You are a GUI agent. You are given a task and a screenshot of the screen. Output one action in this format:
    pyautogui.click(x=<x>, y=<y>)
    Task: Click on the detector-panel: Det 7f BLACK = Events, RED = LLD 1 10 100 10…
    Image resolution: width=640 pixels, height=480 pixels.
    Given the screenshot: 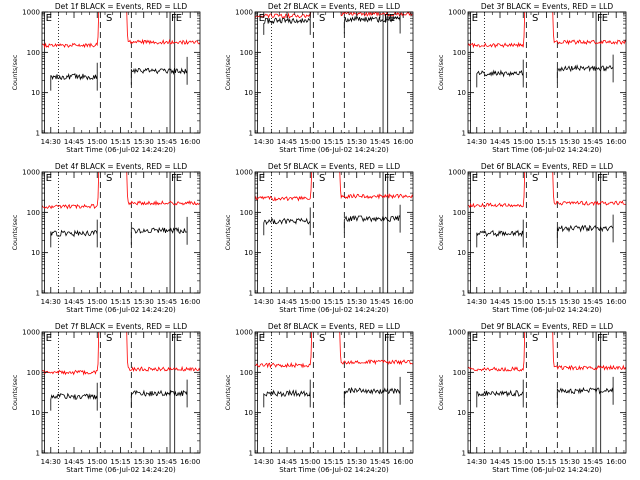 What is the action you would take?
    pyautogui.click(x=106, y=398)
    